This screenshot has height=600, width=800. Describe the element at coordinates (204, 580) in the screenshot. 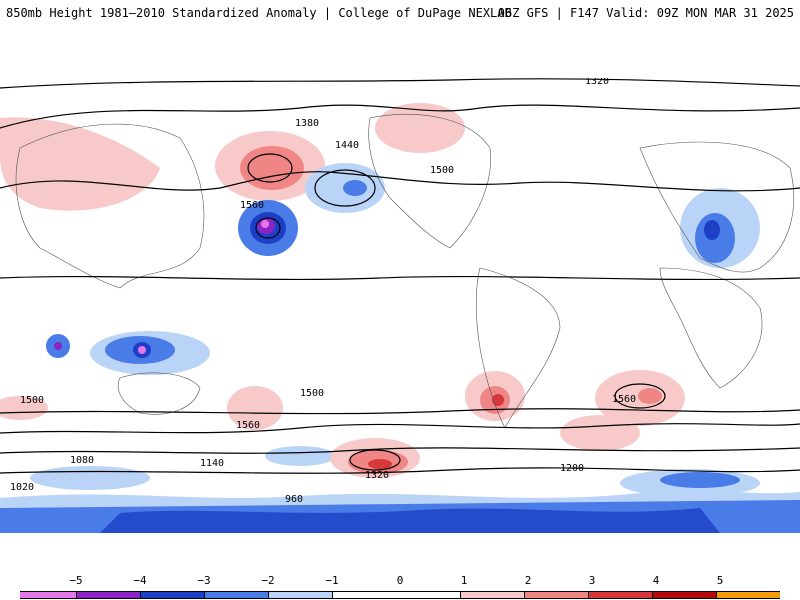

I see `colorbar-label: −3` at that location.